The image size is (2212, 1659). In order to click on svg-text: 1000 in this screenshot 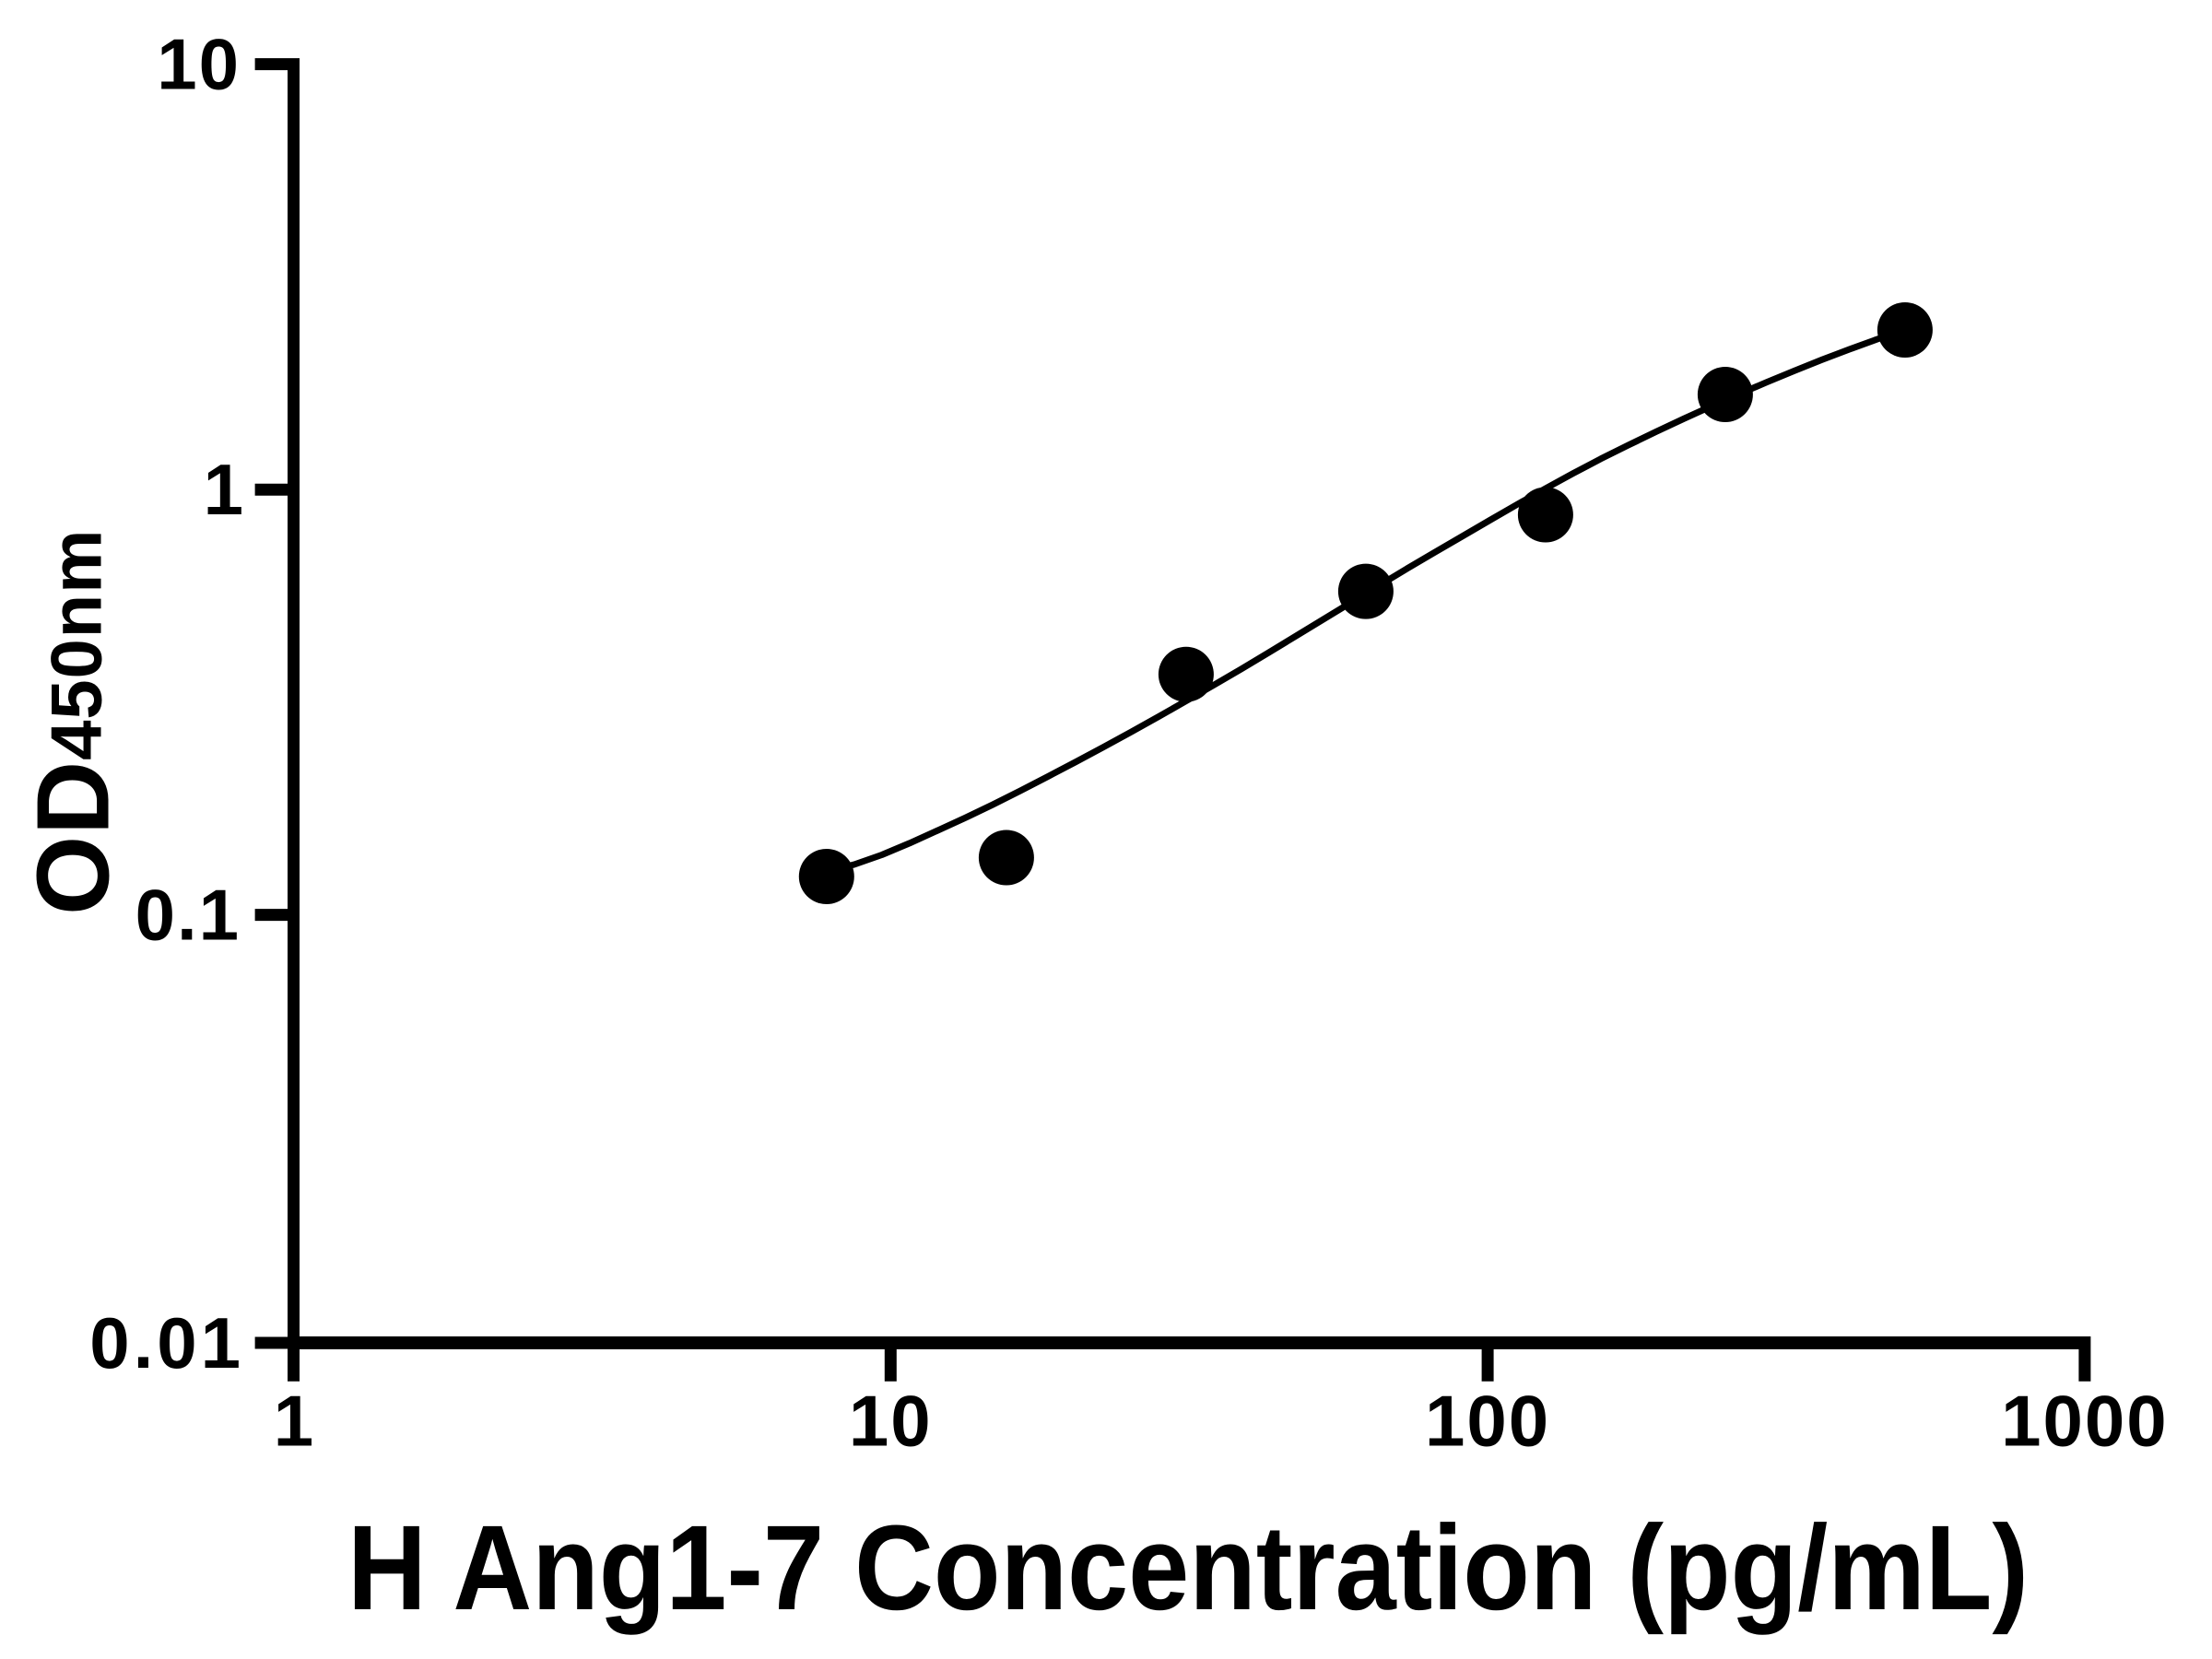, I will do `click(2085, 1420)`.